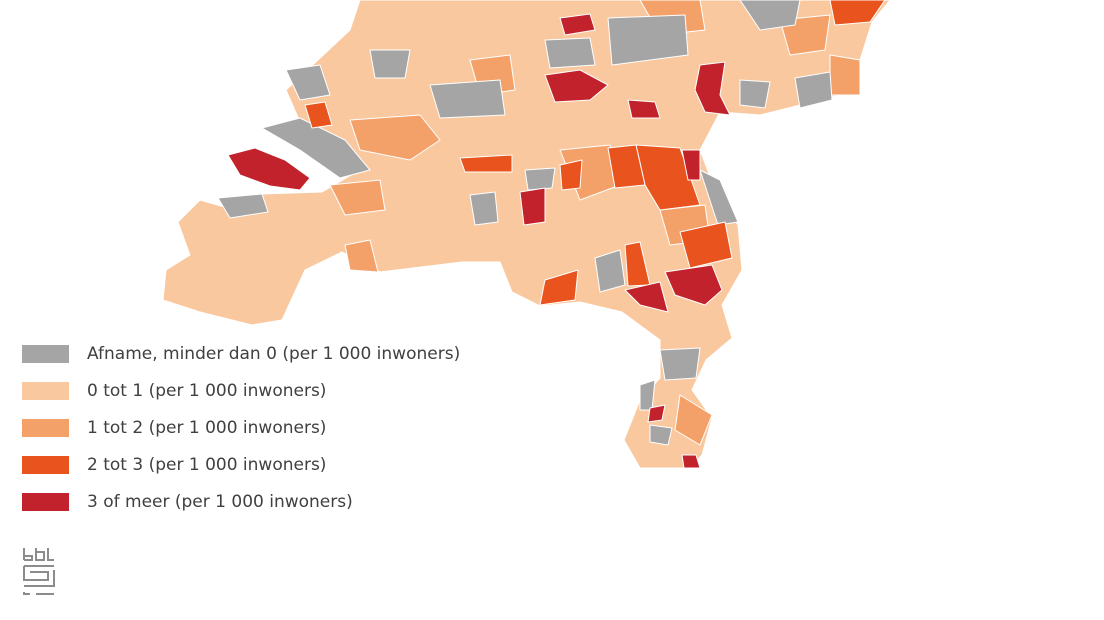  What do you see at coordinates (39, 571) in the screenshot?
I see `cbs-logo` at bounding box center [39, 571].